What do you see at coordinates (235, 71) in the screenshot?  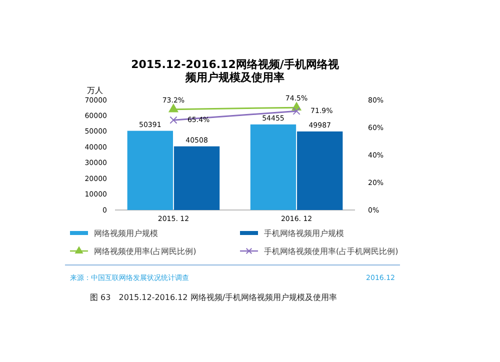 I see `chart-title: 2015.12-2016.12网络视频/手机网络视频用户规模及使用率` at bounding box center [235, 71].